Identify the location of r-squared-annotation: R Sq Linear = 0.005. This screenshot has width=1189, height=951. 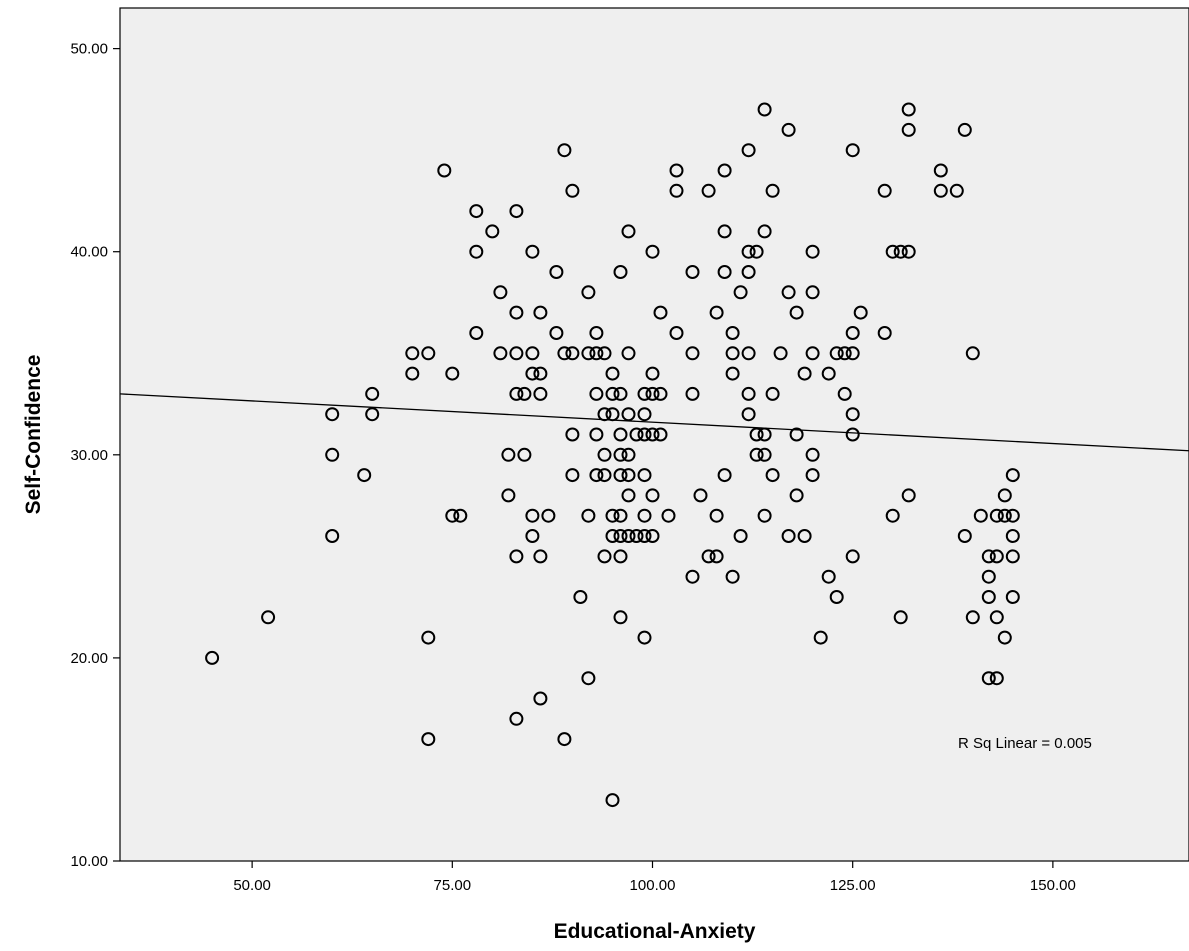
(1025, 743).